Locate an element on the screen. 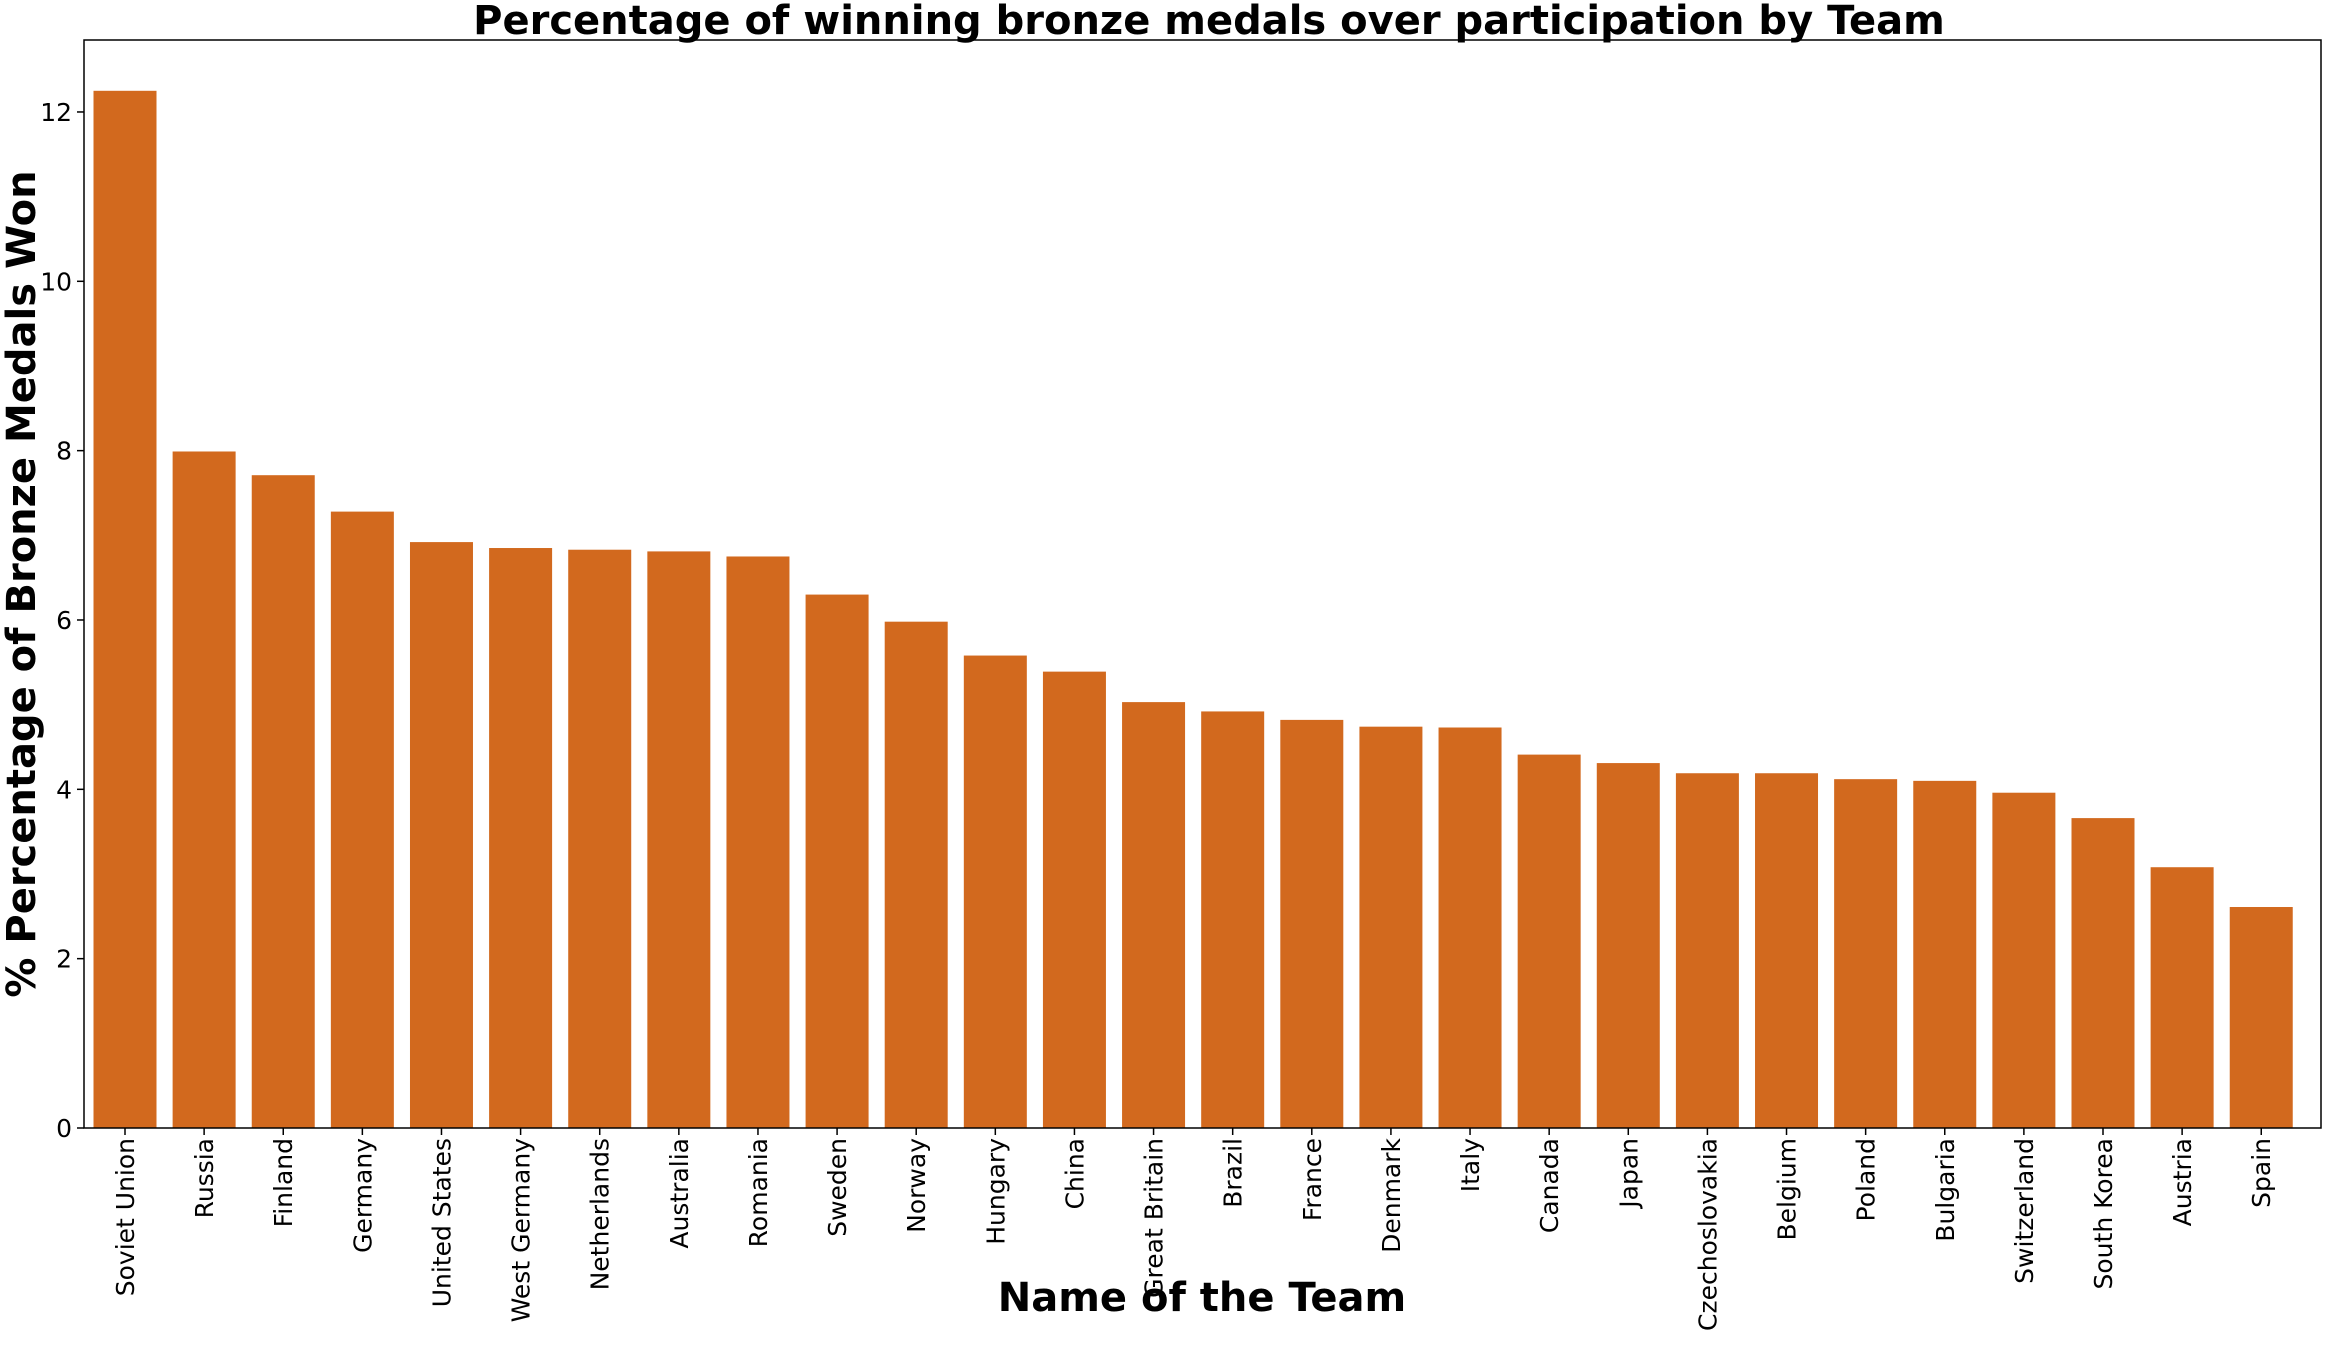 The height and width of the screenshot is (1364, 2325). y-tick-label: 12 is located at coordinates (56, 112).